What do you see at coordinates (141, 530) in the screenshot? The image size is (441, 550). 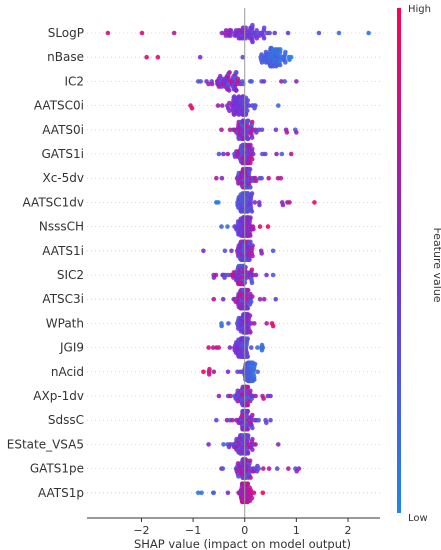 I see `x-tick-label: −2` at bounding box center [141, 530].